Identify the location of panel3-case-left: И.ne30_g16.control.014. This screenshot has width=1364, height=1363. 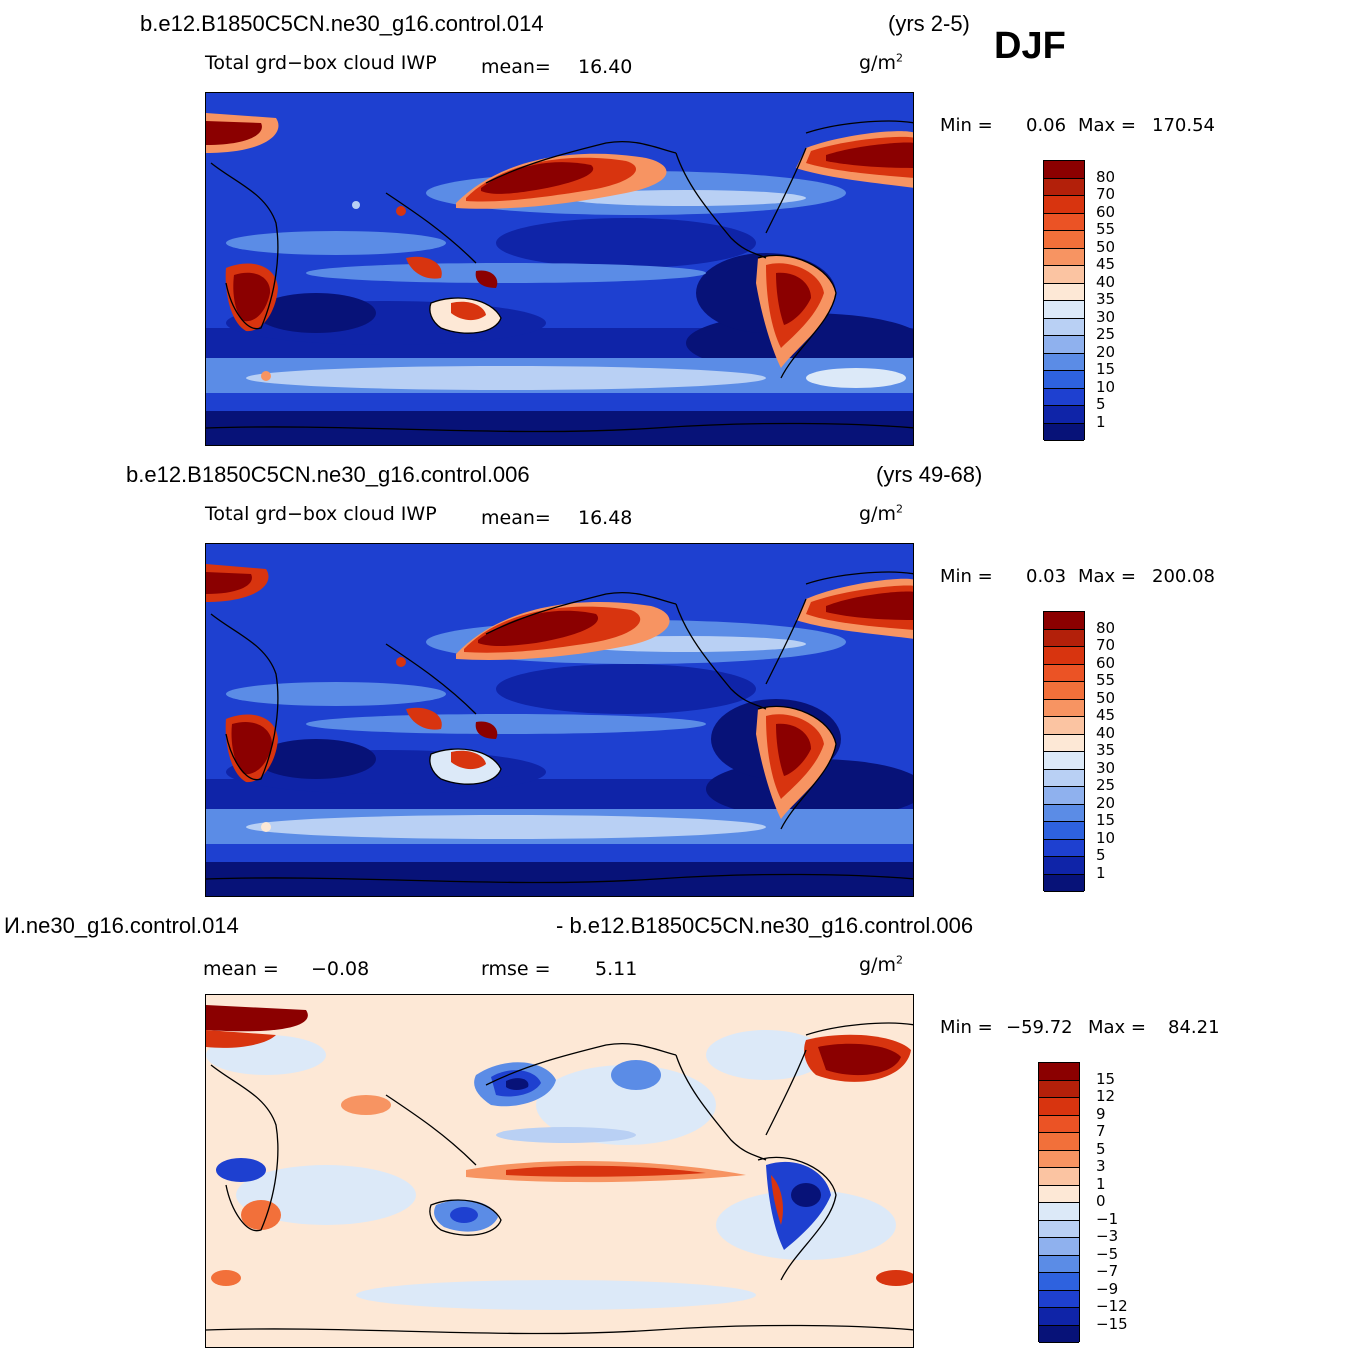
(121, 925).